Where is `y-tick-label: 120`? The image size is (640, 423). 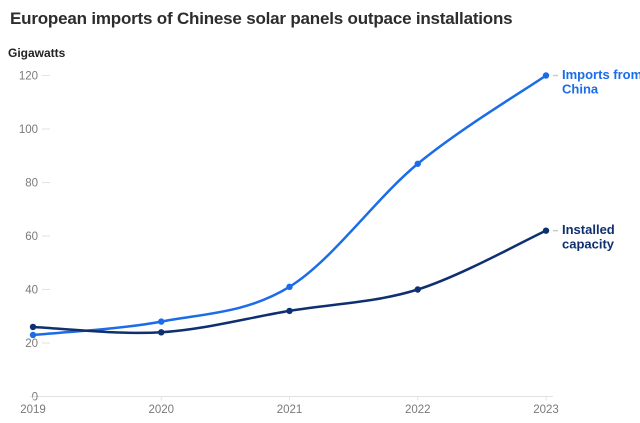 y-tick-label: 120 is located at coordinates (28, 77).